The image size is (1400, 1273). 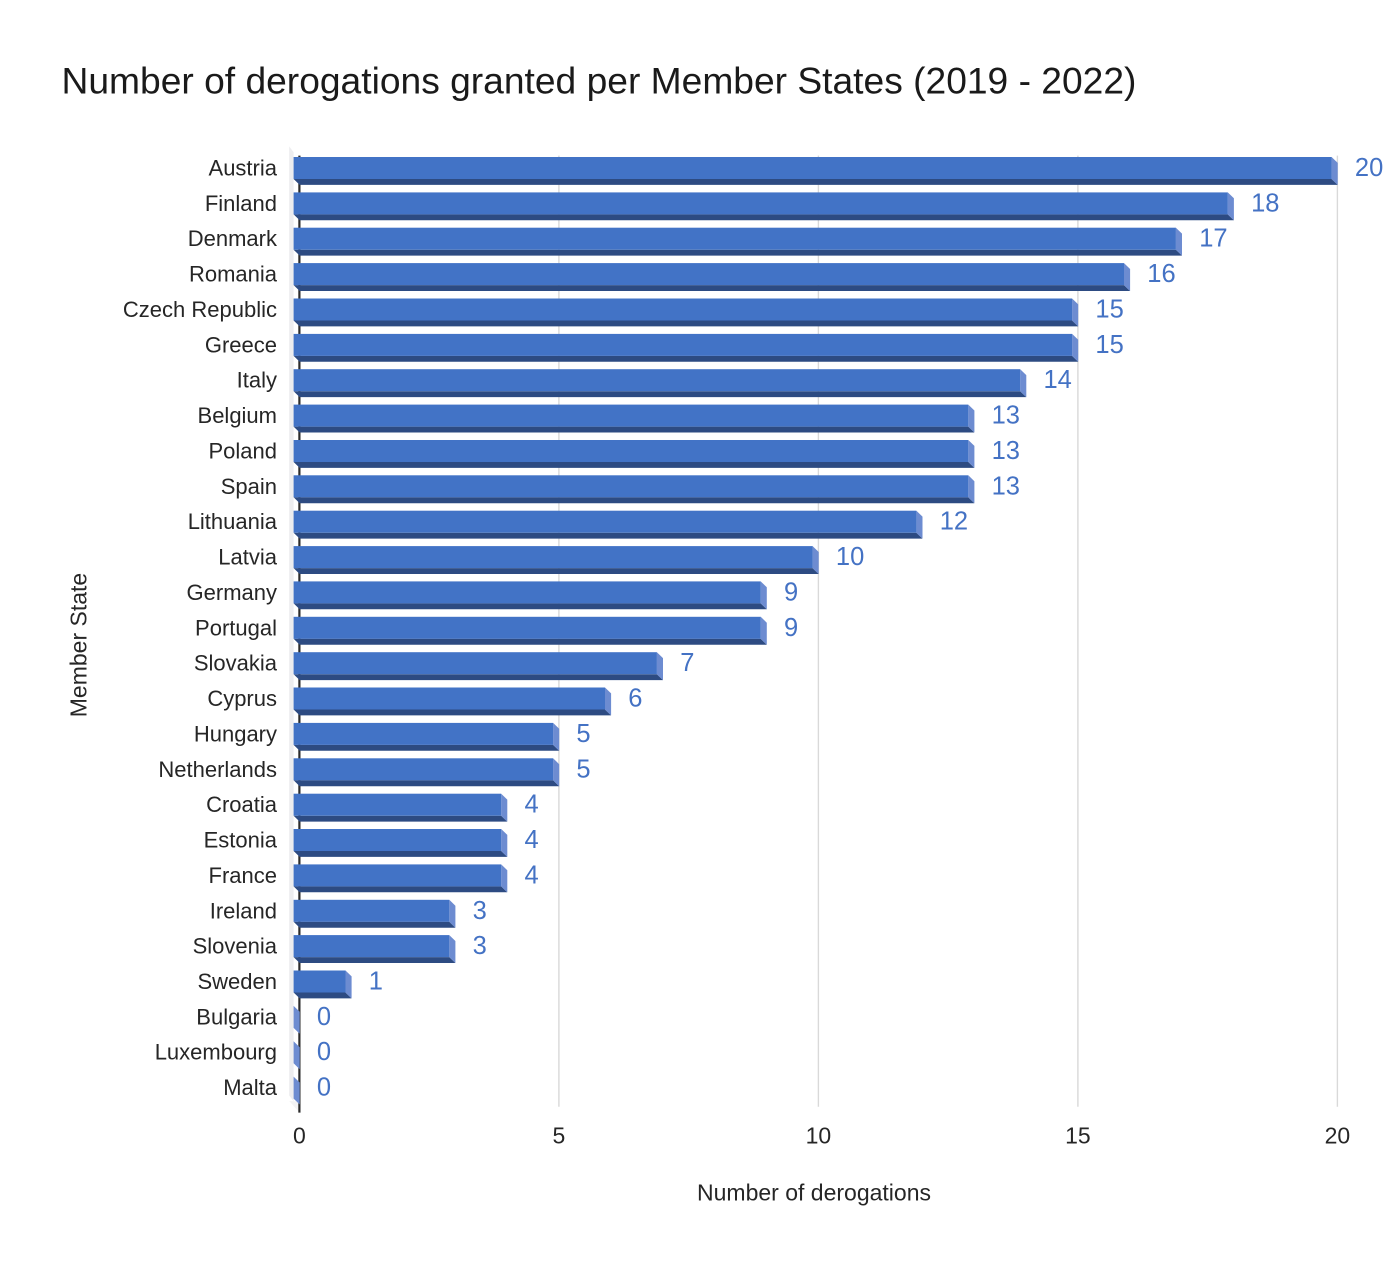 What do you see at coordinates (236, 663) in the screenshot?
I see `svg-text: Slovakia` at bounding box center [236, 663].